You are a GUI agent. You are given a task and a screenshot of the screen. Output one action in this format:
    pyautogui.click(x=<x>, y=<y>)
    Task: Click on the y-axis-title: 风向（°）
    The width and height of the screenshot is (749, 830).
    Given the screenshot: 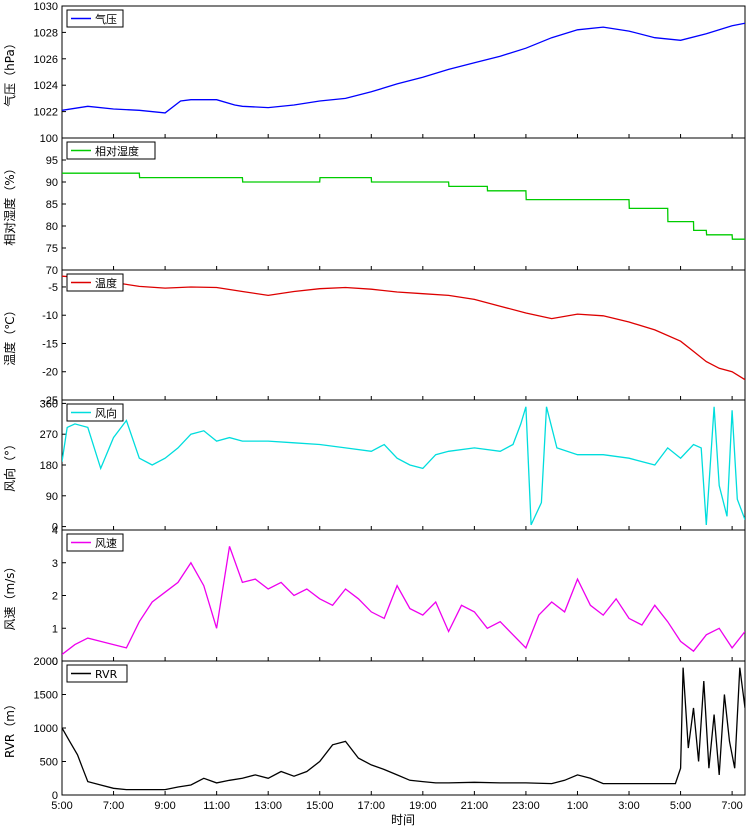 What is the action you would take?
    pyautogui.click(x=9, y=465)
    